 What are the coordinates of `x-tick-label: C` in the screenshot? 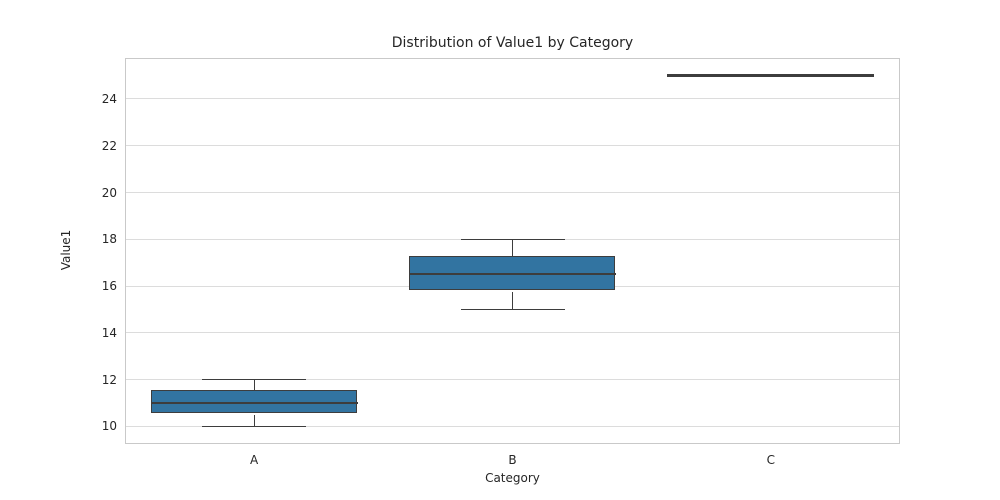 It's located at (771, 460).